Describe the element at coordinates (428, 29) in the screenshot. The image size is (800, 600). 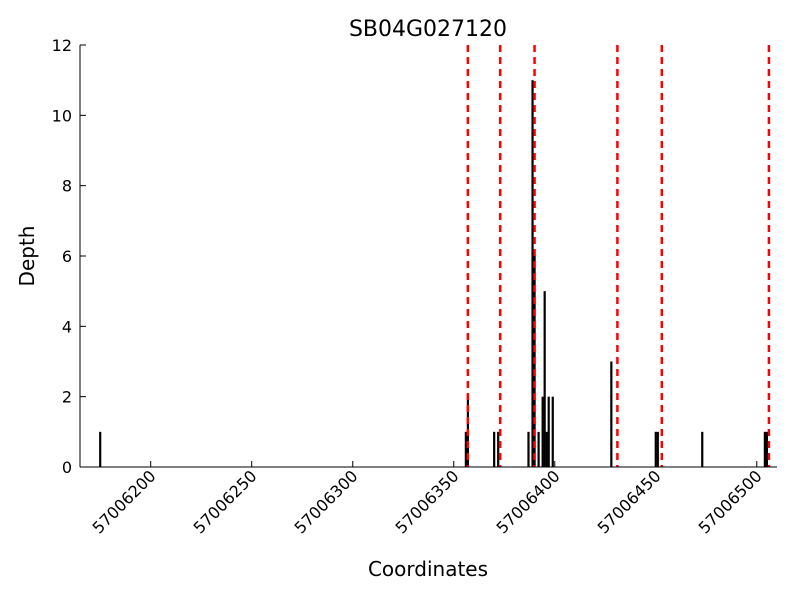
I see `chart-title: SB04G027120` at that location.